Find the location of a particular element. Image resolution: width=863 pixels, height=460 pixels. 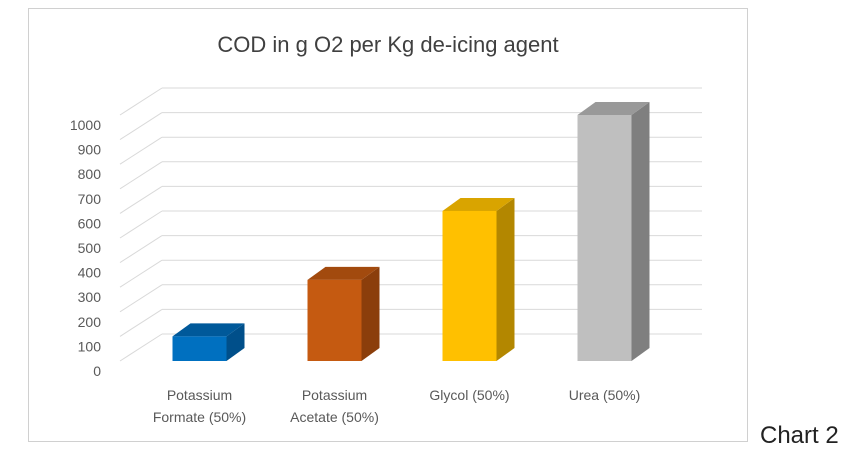

y-tick-label: 500 is located at coordinates (90, 248).